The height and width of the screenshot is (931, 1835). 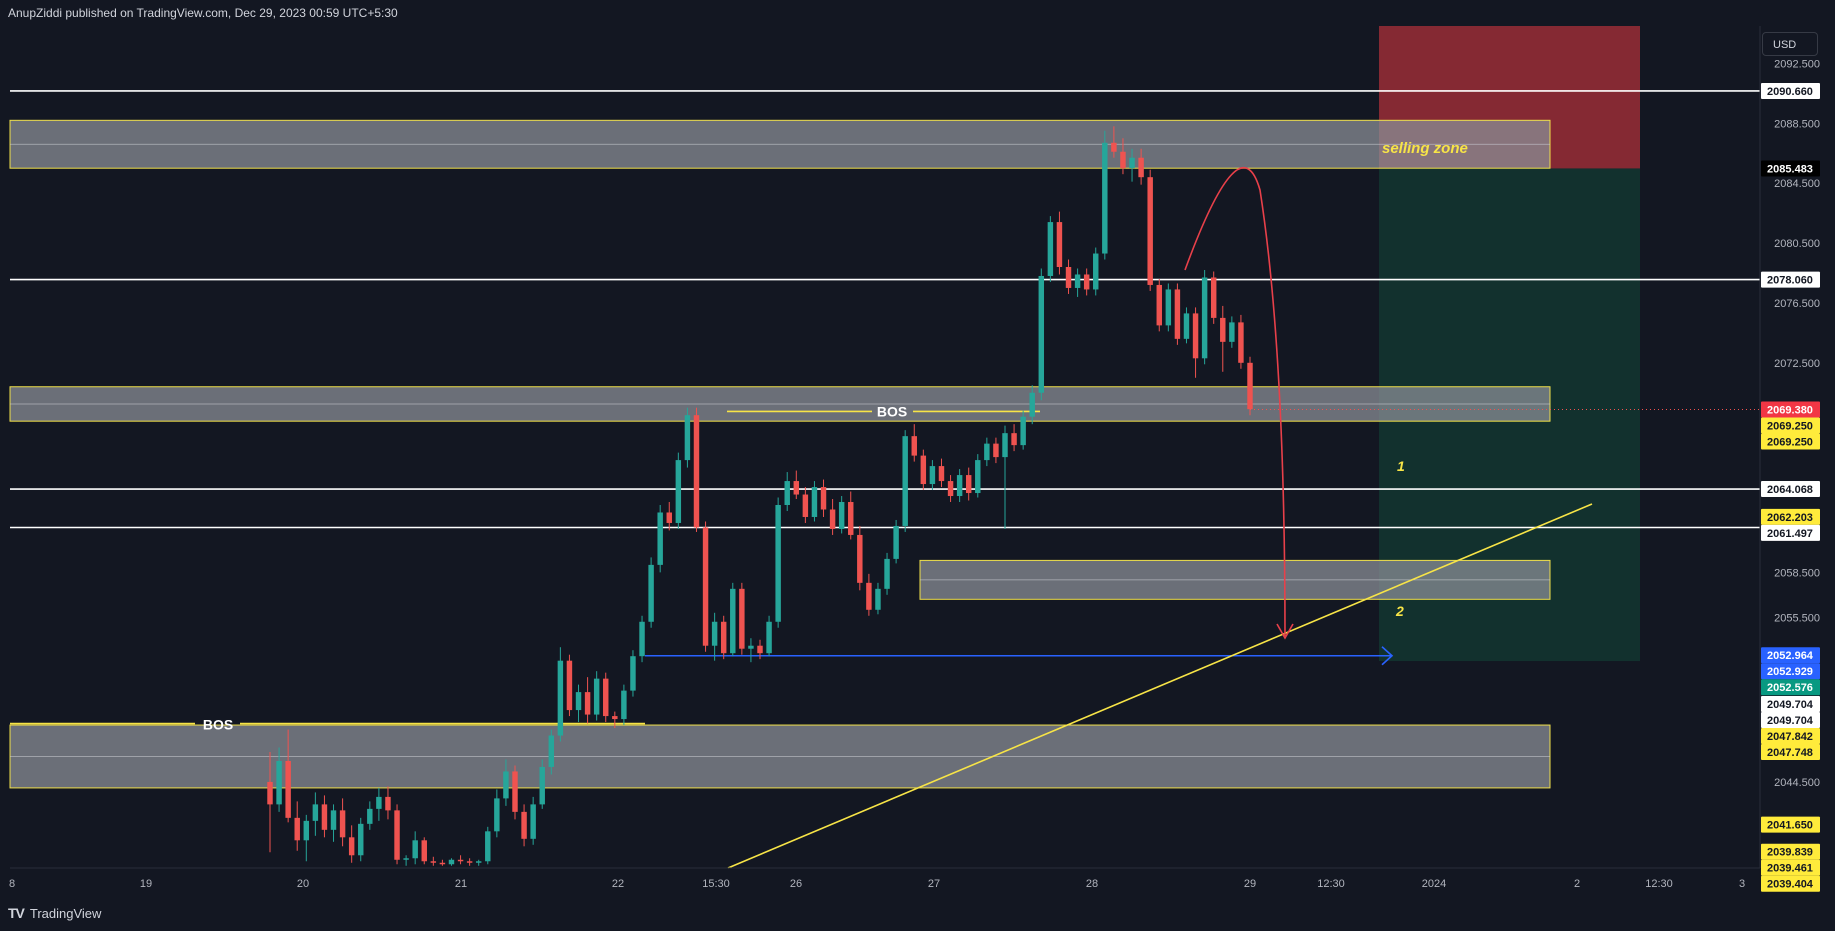 I want to click on target-2-label: 2, so click(x=1399, y=611).